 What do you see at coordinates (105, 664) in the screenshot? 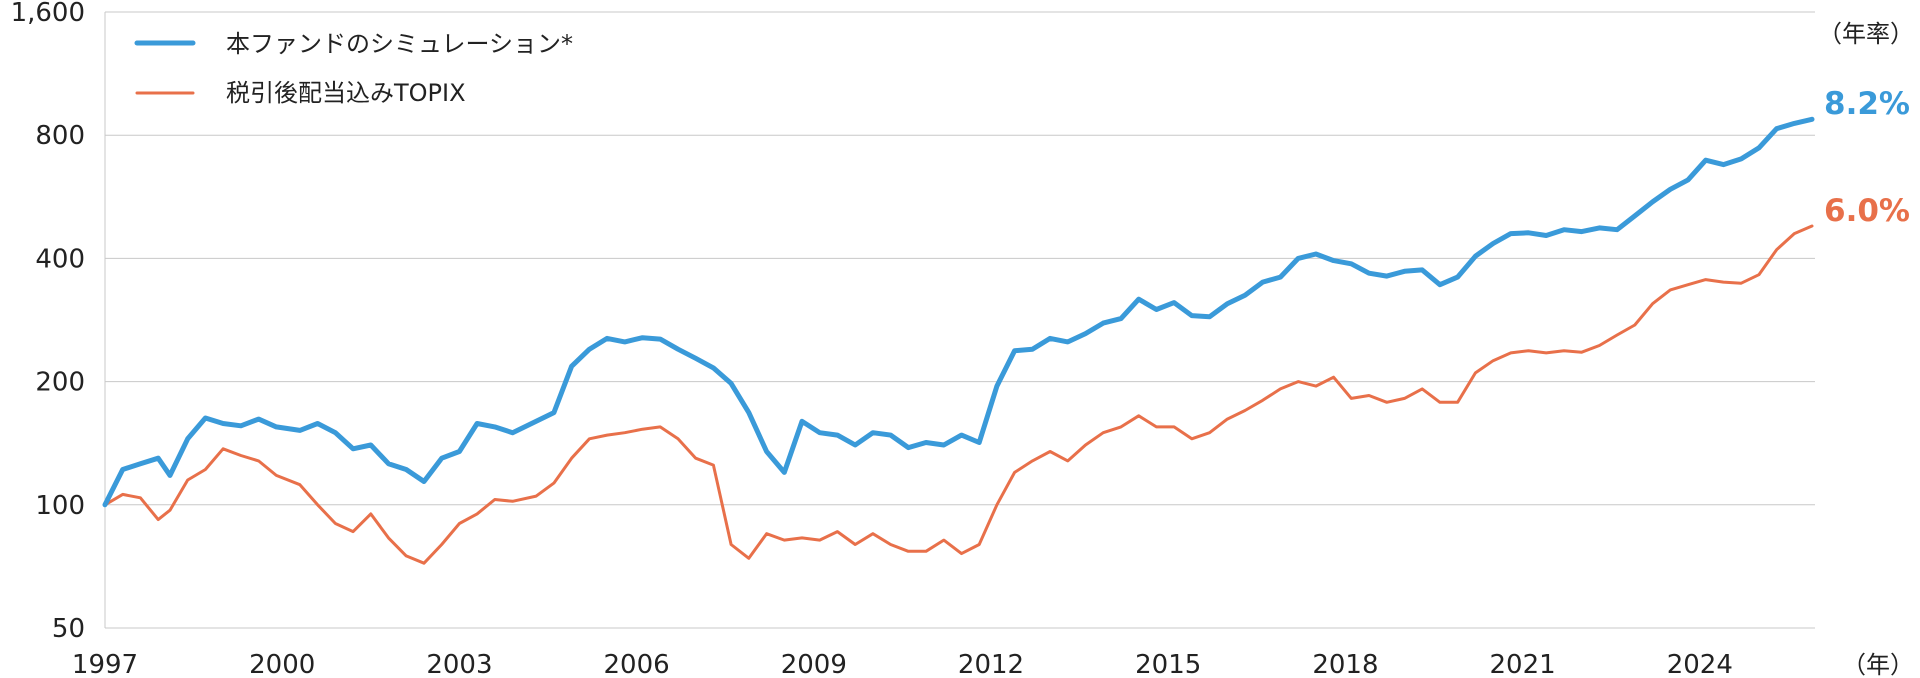
I see `x-tick-label-1997: 1997` at bounding box center [105, 664].